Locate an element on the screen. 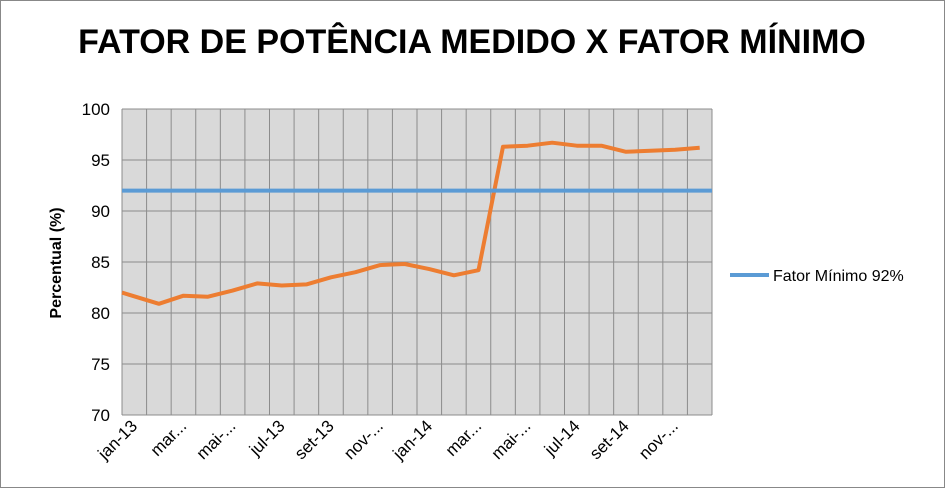 The image size is (945, 488). chart-title: FATOR DE POTÊNCIA MEDIDO X FATOR MÍNIMO is located at coordinates (472, 42).